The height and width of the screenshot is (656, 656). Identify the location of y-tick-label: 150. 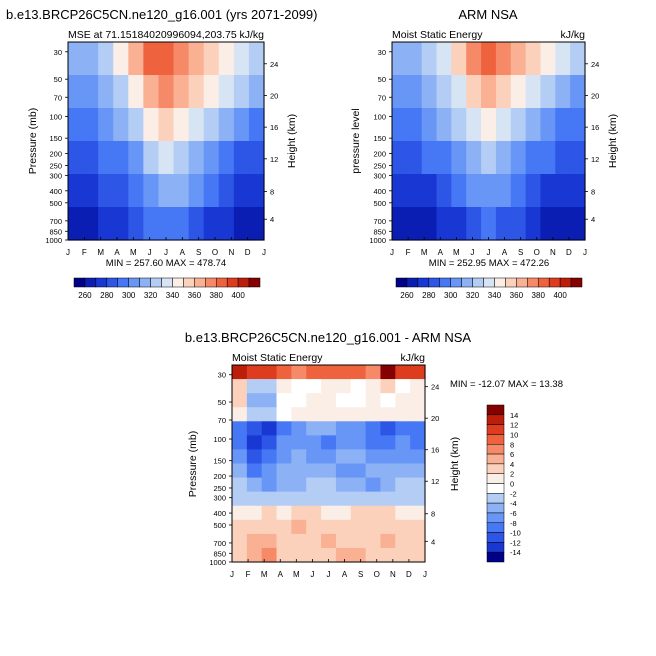
(55, 138).